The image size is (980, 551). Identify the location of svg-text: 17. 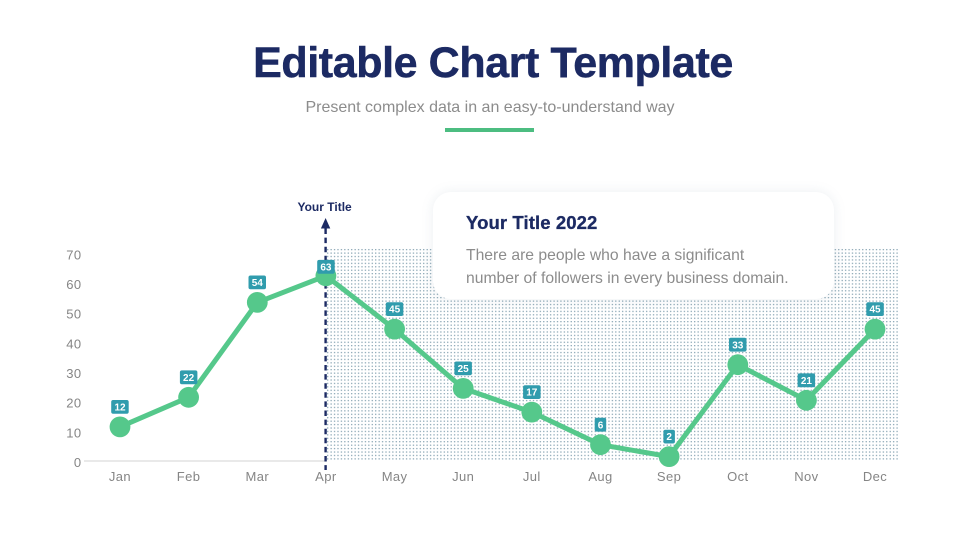
(532, 393).